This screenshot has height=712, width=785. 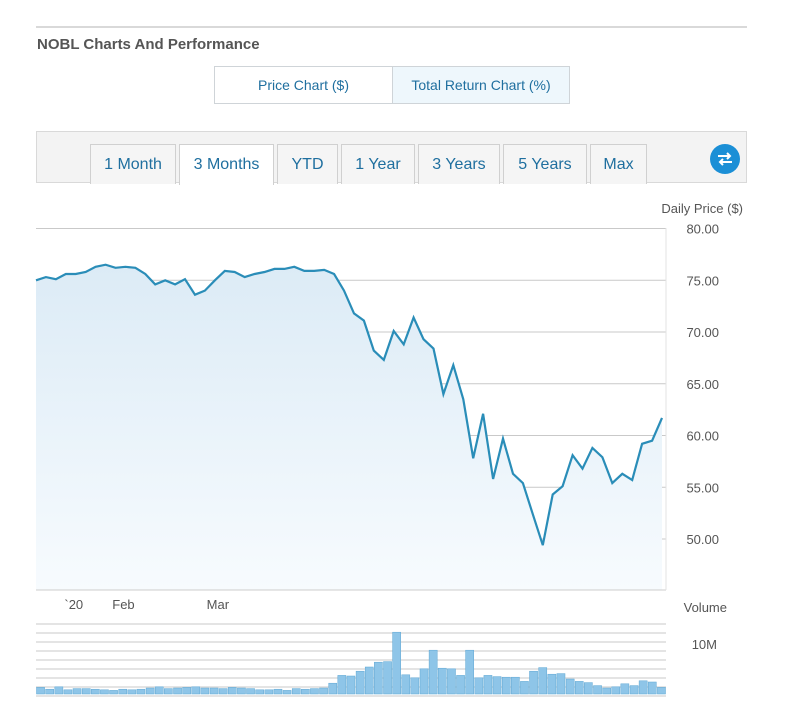 I want to click on top-divider, so click(x=391, y=27).